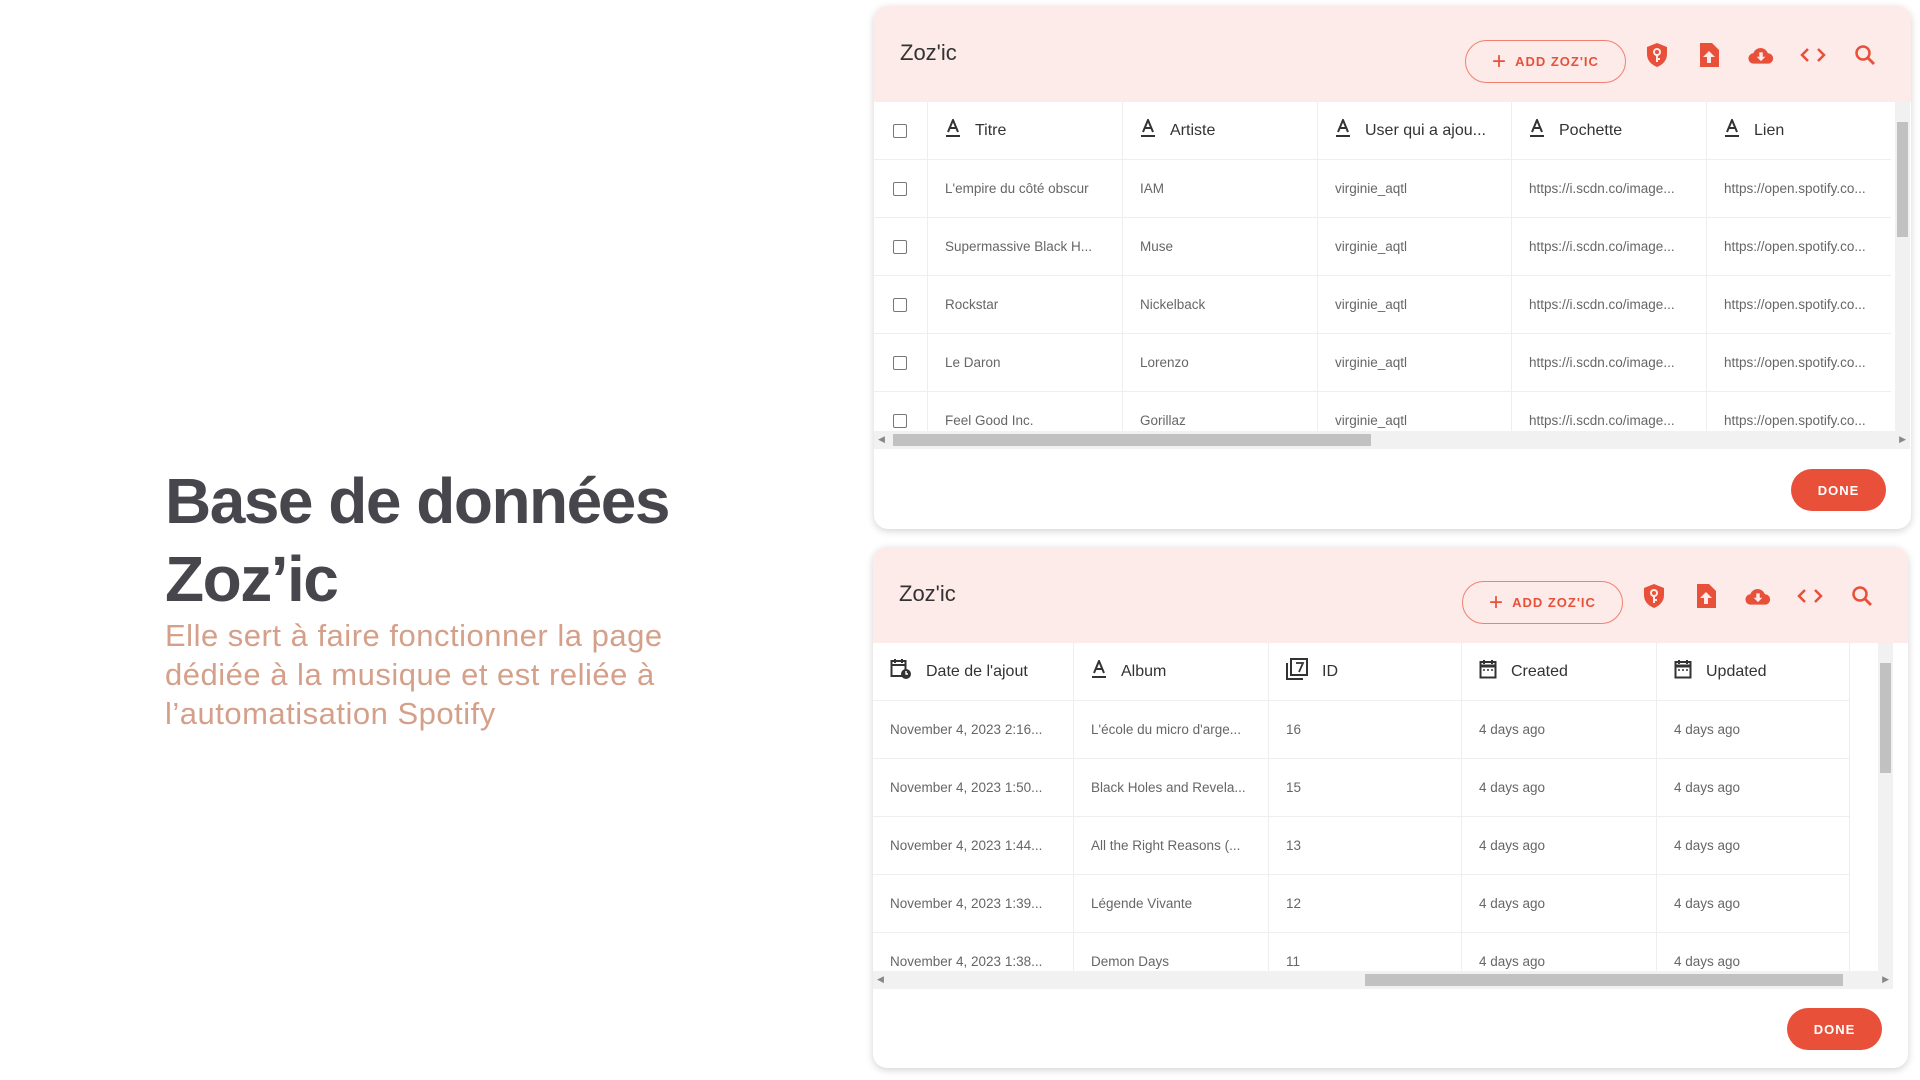  I want to click on table-cell: 11, so click(1365, 952).